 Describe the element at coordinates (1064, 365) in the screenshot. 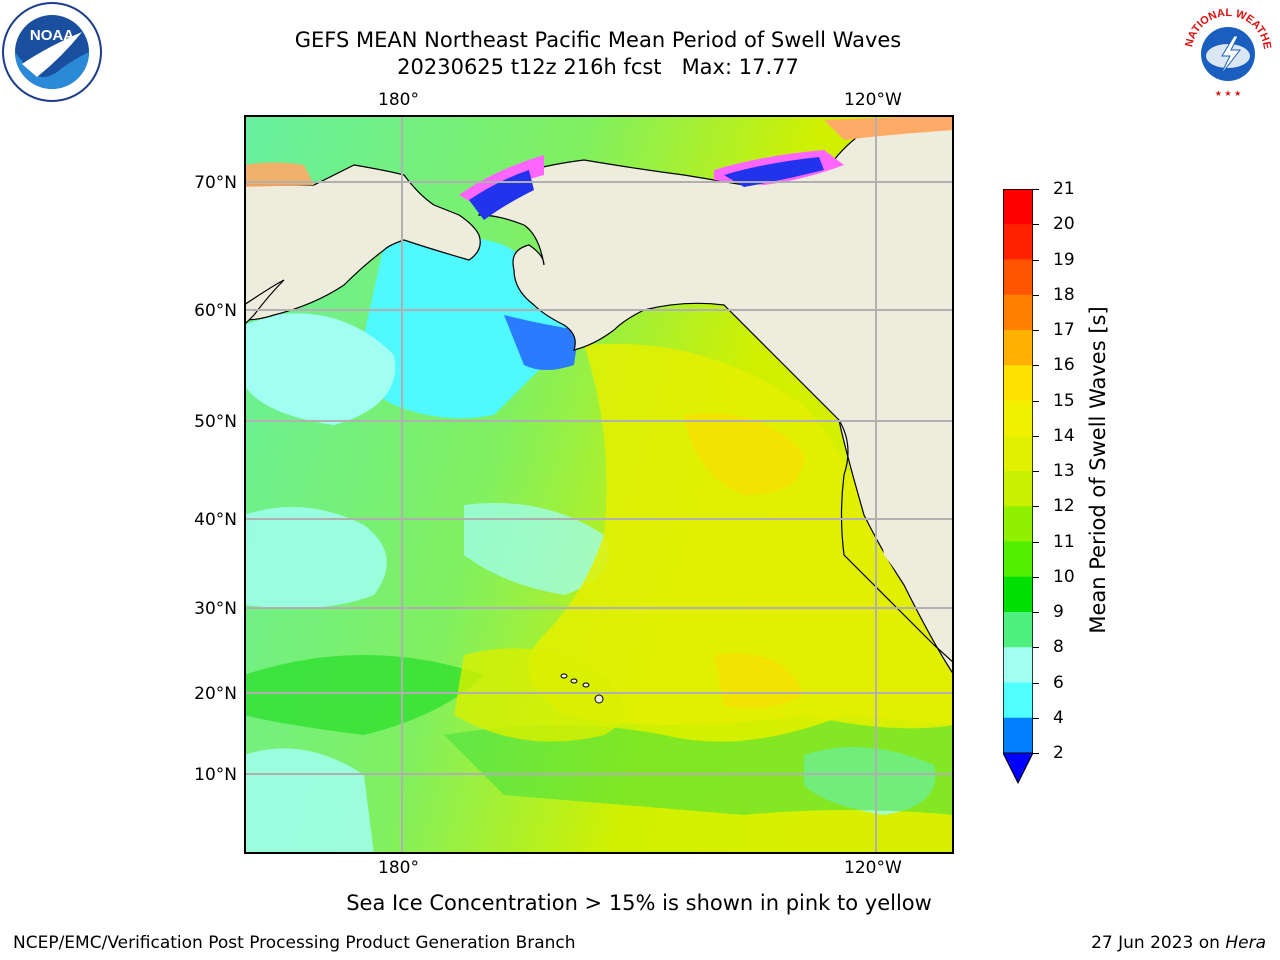

I see `colorbar-tick-label: 16` at that location.